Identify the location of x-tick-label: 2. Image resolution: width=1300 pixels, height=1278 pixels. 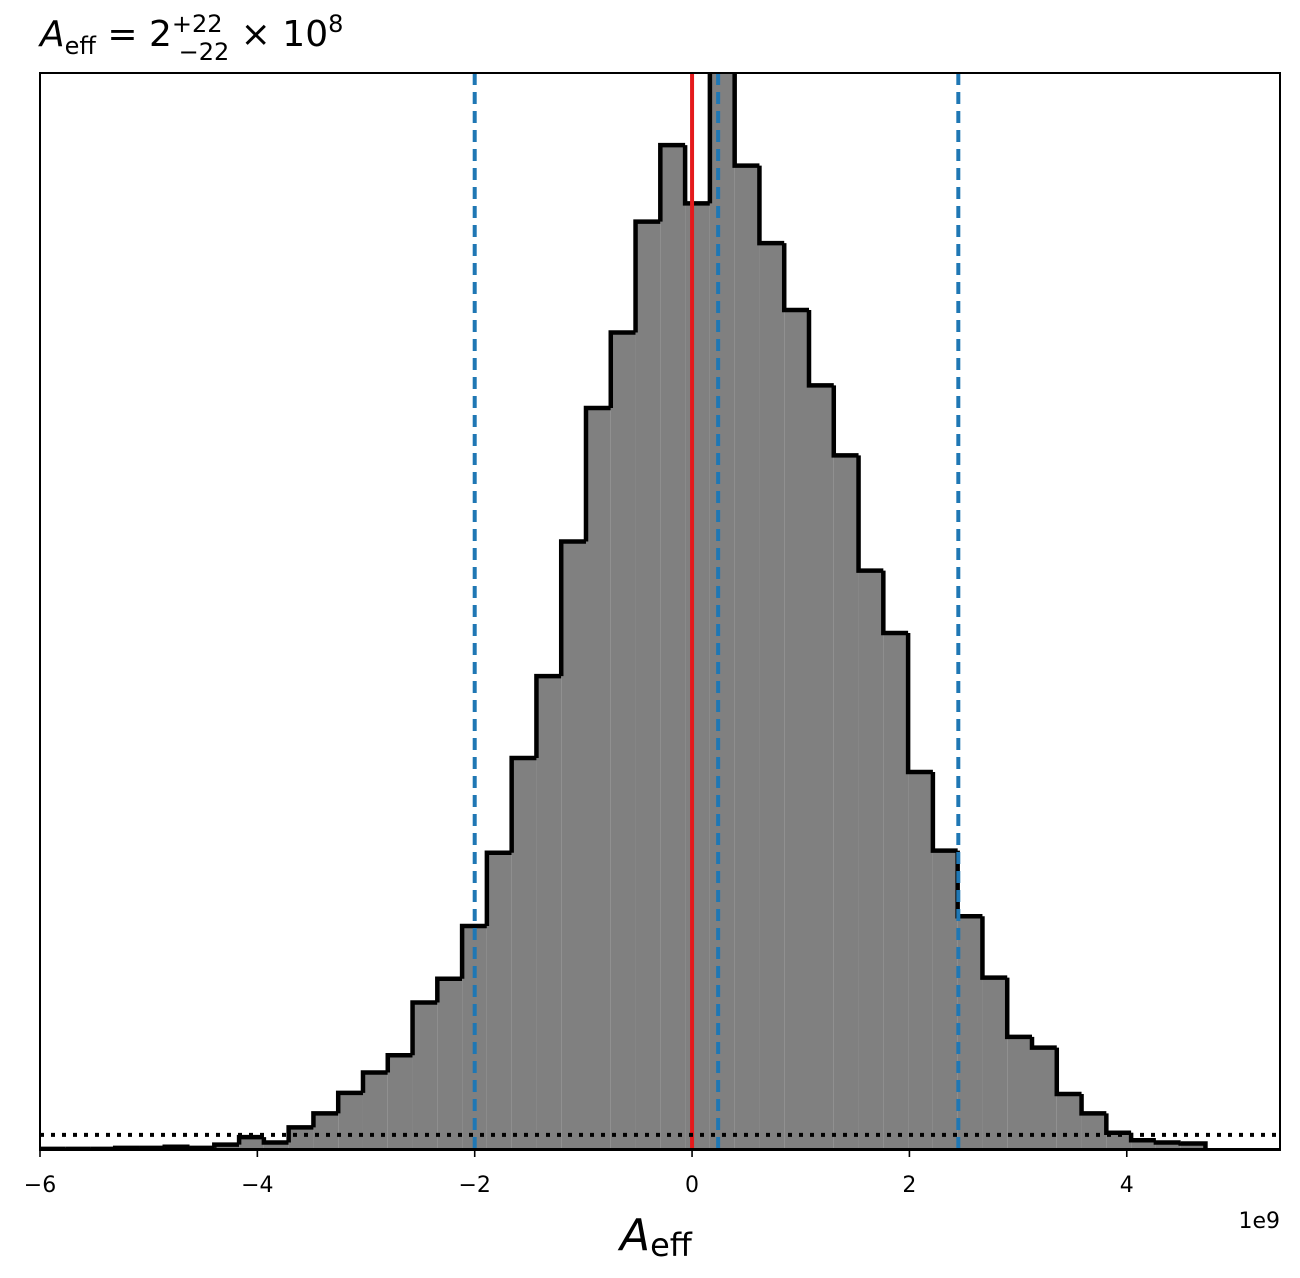
(909, 1185).